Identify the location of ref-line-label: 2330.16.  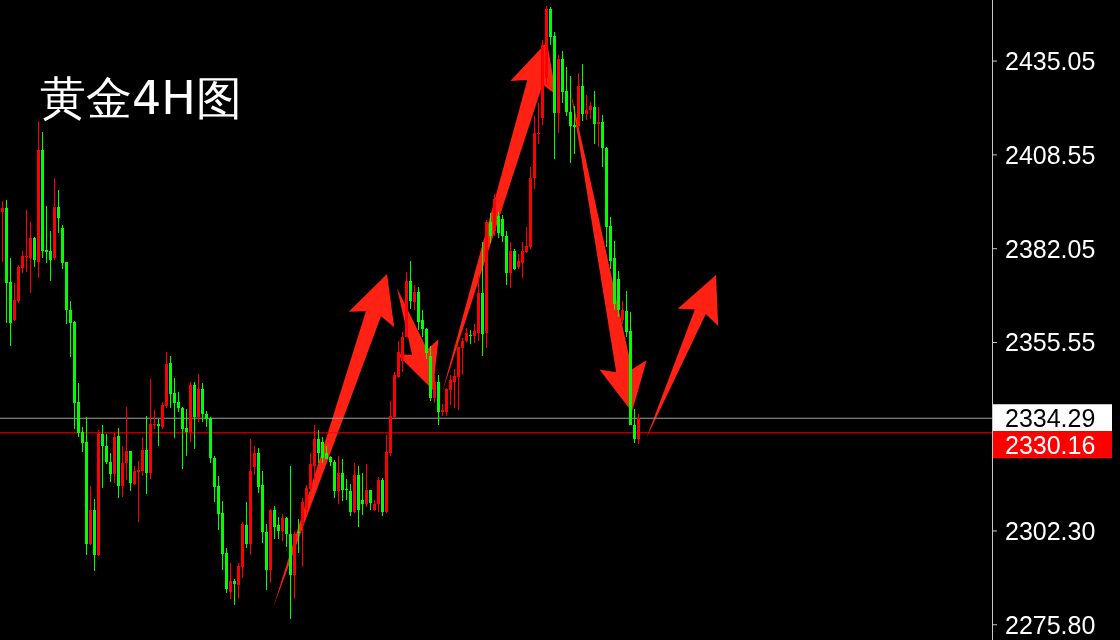
(1050, 444).